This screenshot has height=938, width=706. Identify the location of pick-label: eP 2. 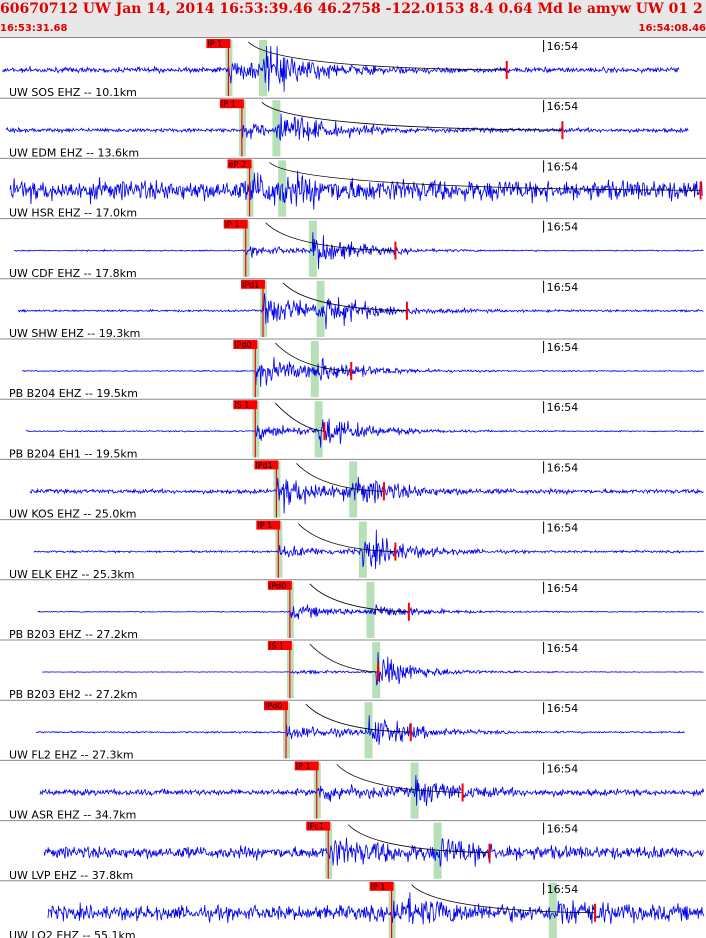
(237, 164).